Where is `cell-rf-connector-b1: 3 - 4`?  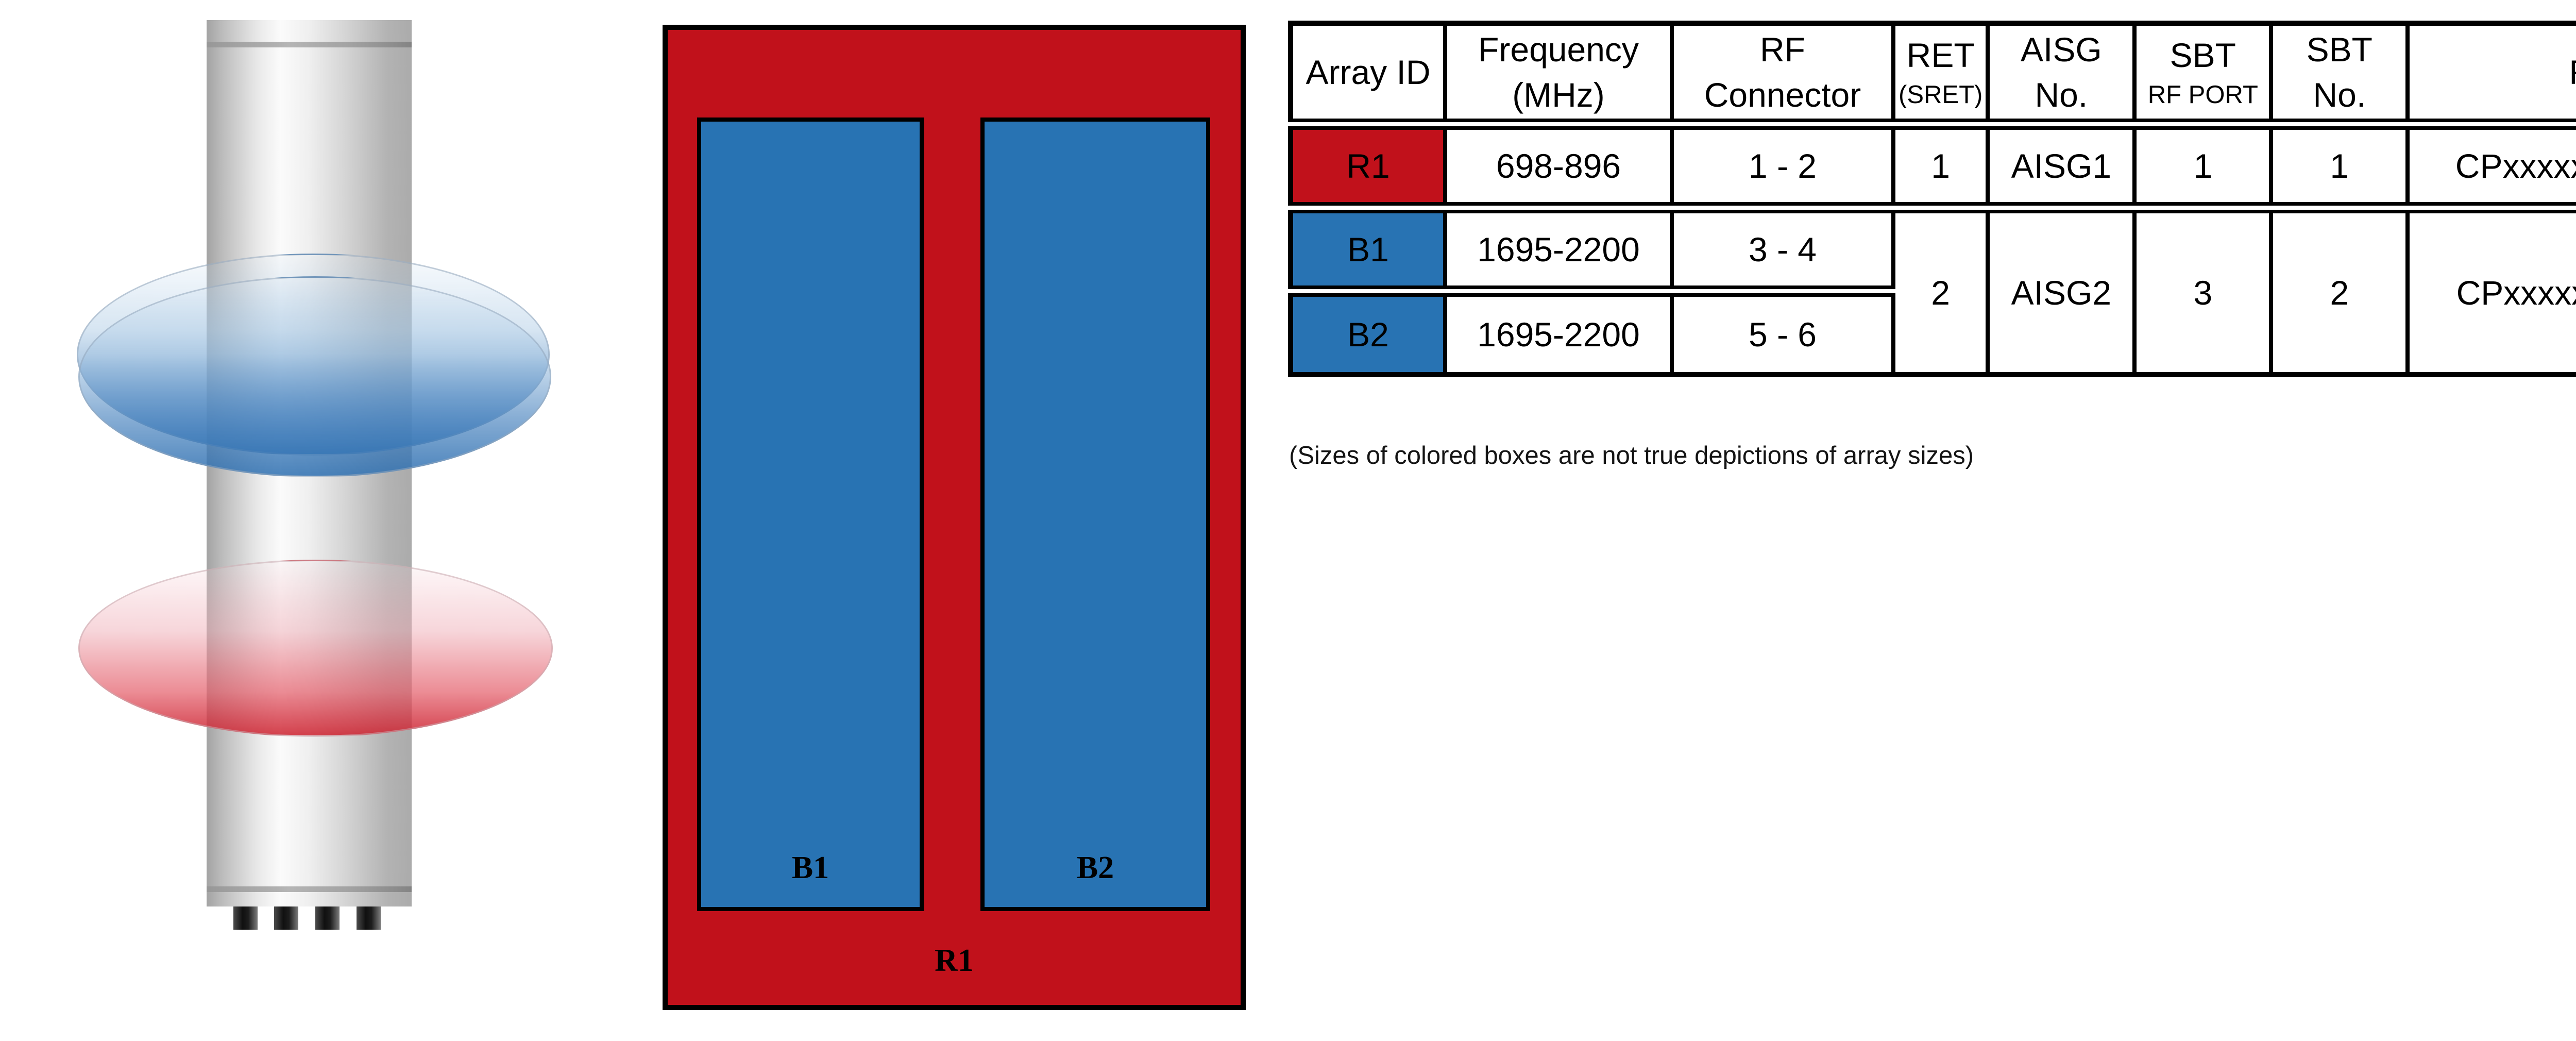
cell-rf-connector-b1: 3 - 4 is located at coordinates (1783, 251).